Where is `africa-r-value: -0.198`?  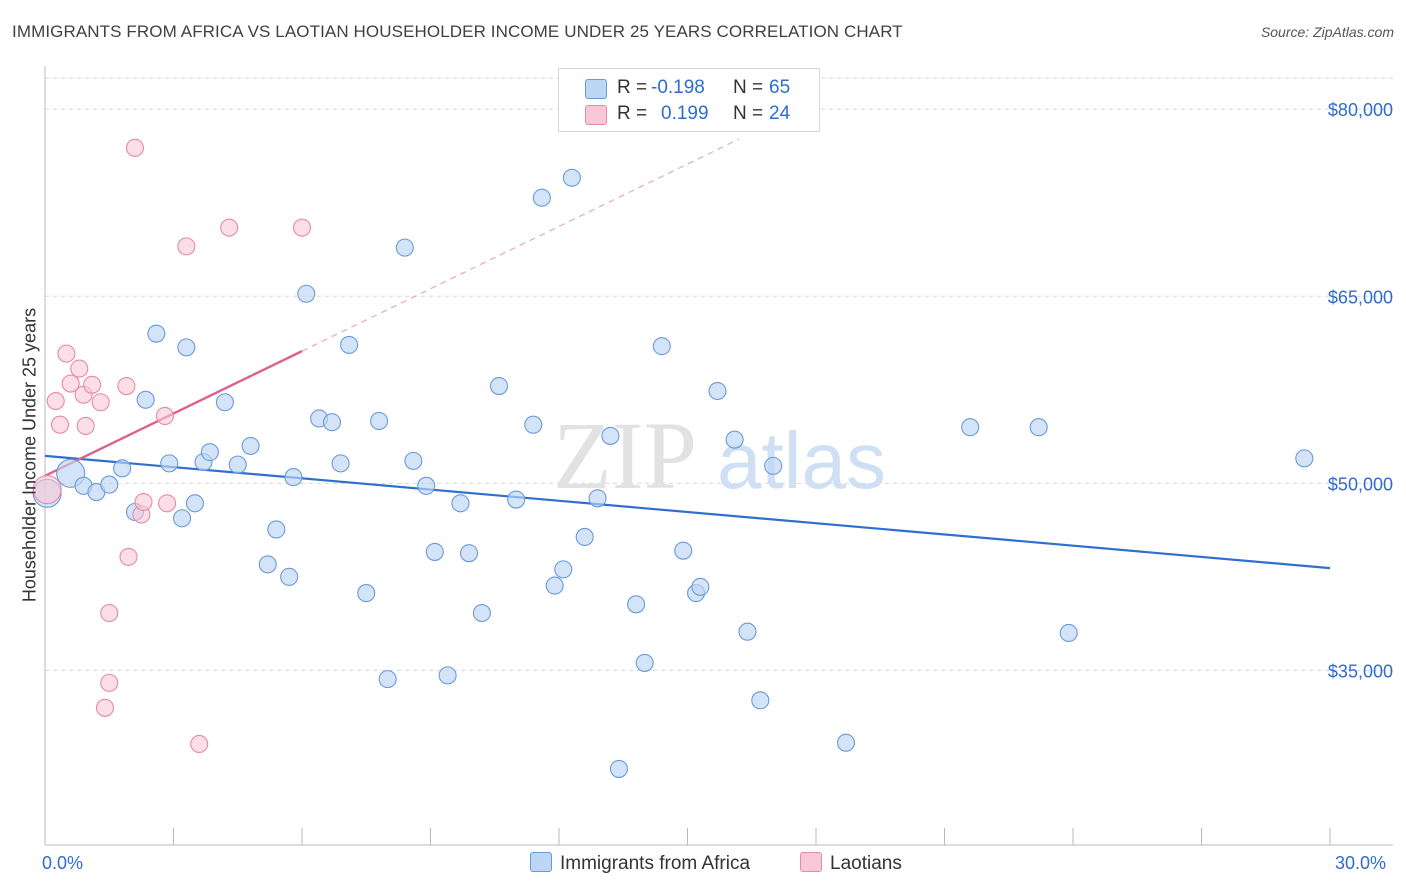
africa-r-value: -0.198 is located at coordinates (678, 87).